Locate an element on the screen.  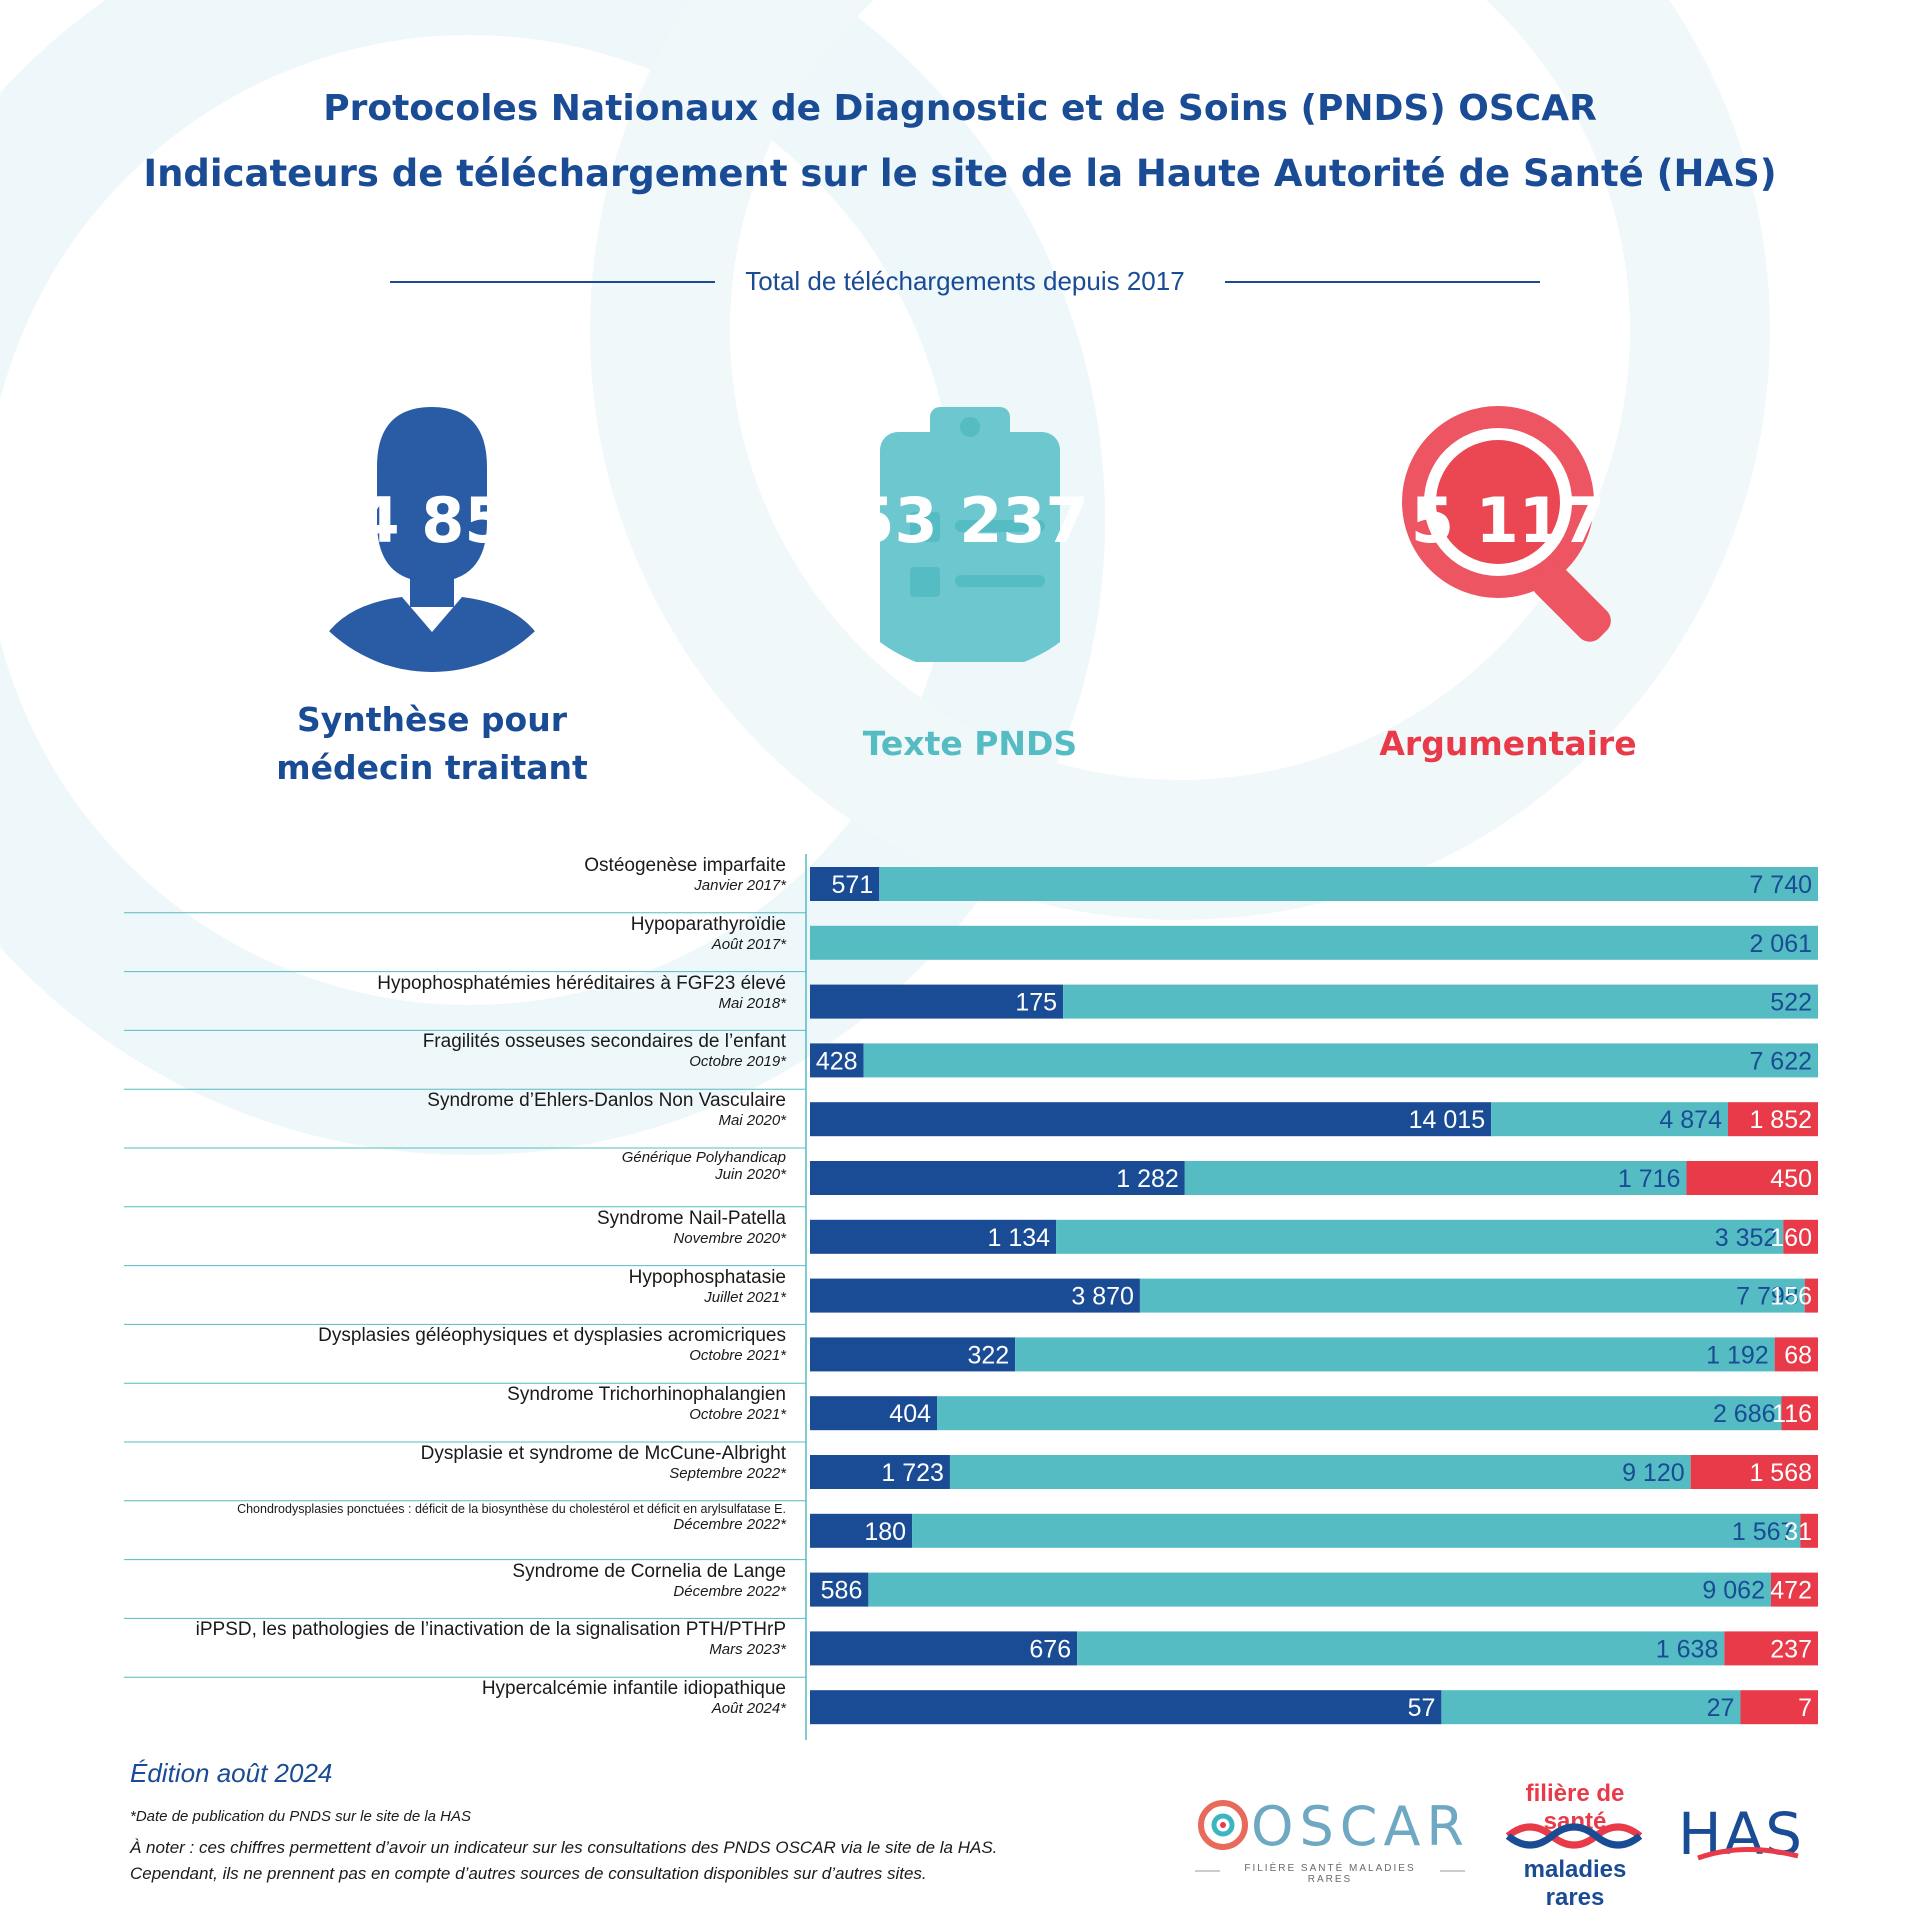
bar-value-label: 7 798 is located at coordinates (1767, 1297).